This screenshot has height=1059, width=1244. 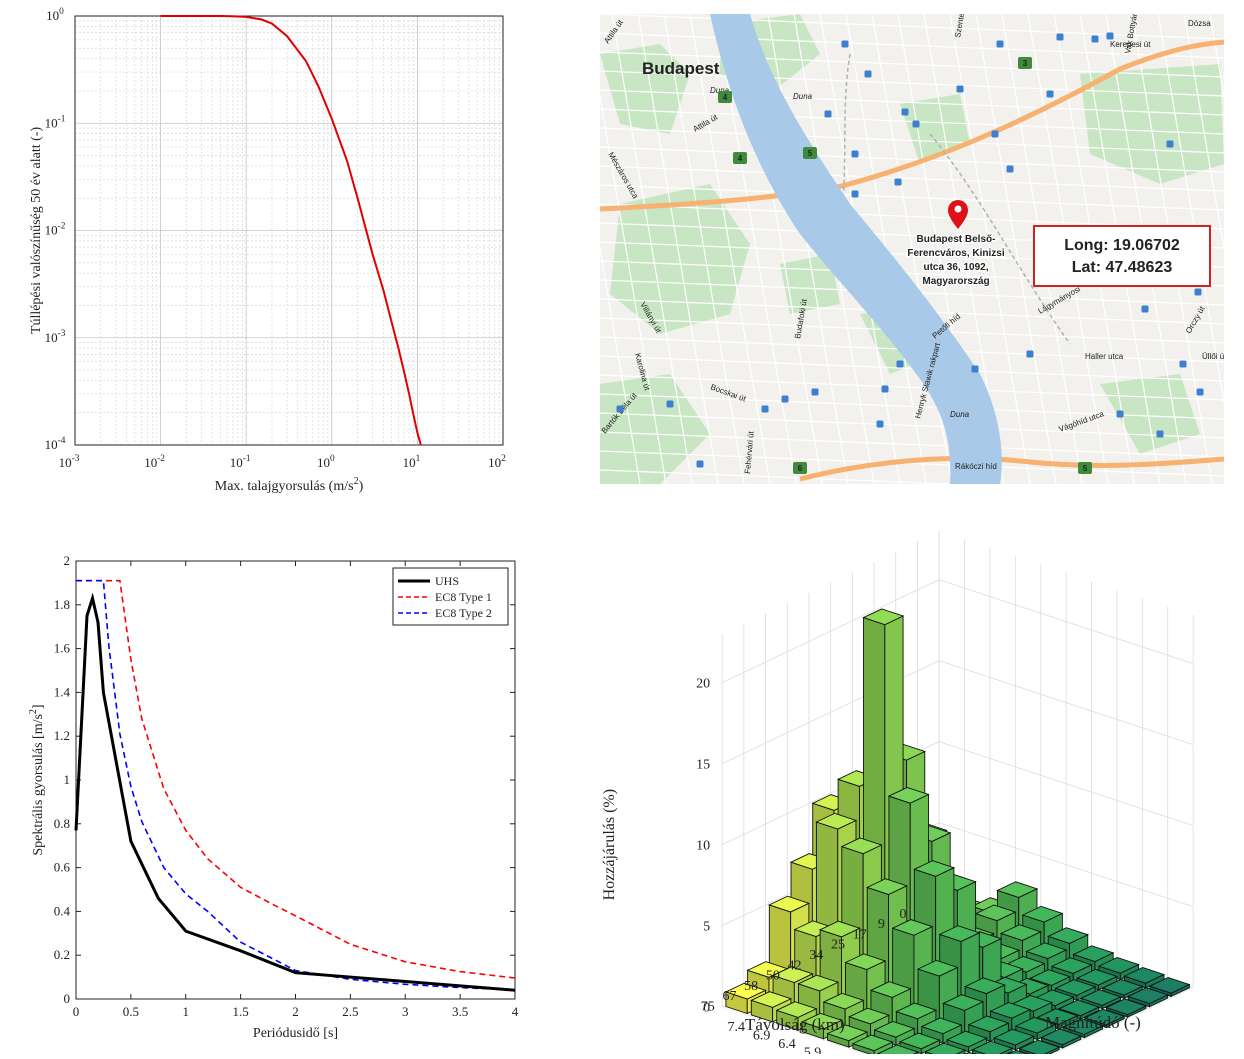 What do you see at coordinates (1213, 356) in the screenshot?
I see `street-label: Üllői út` at bounding box center [1213, 356].